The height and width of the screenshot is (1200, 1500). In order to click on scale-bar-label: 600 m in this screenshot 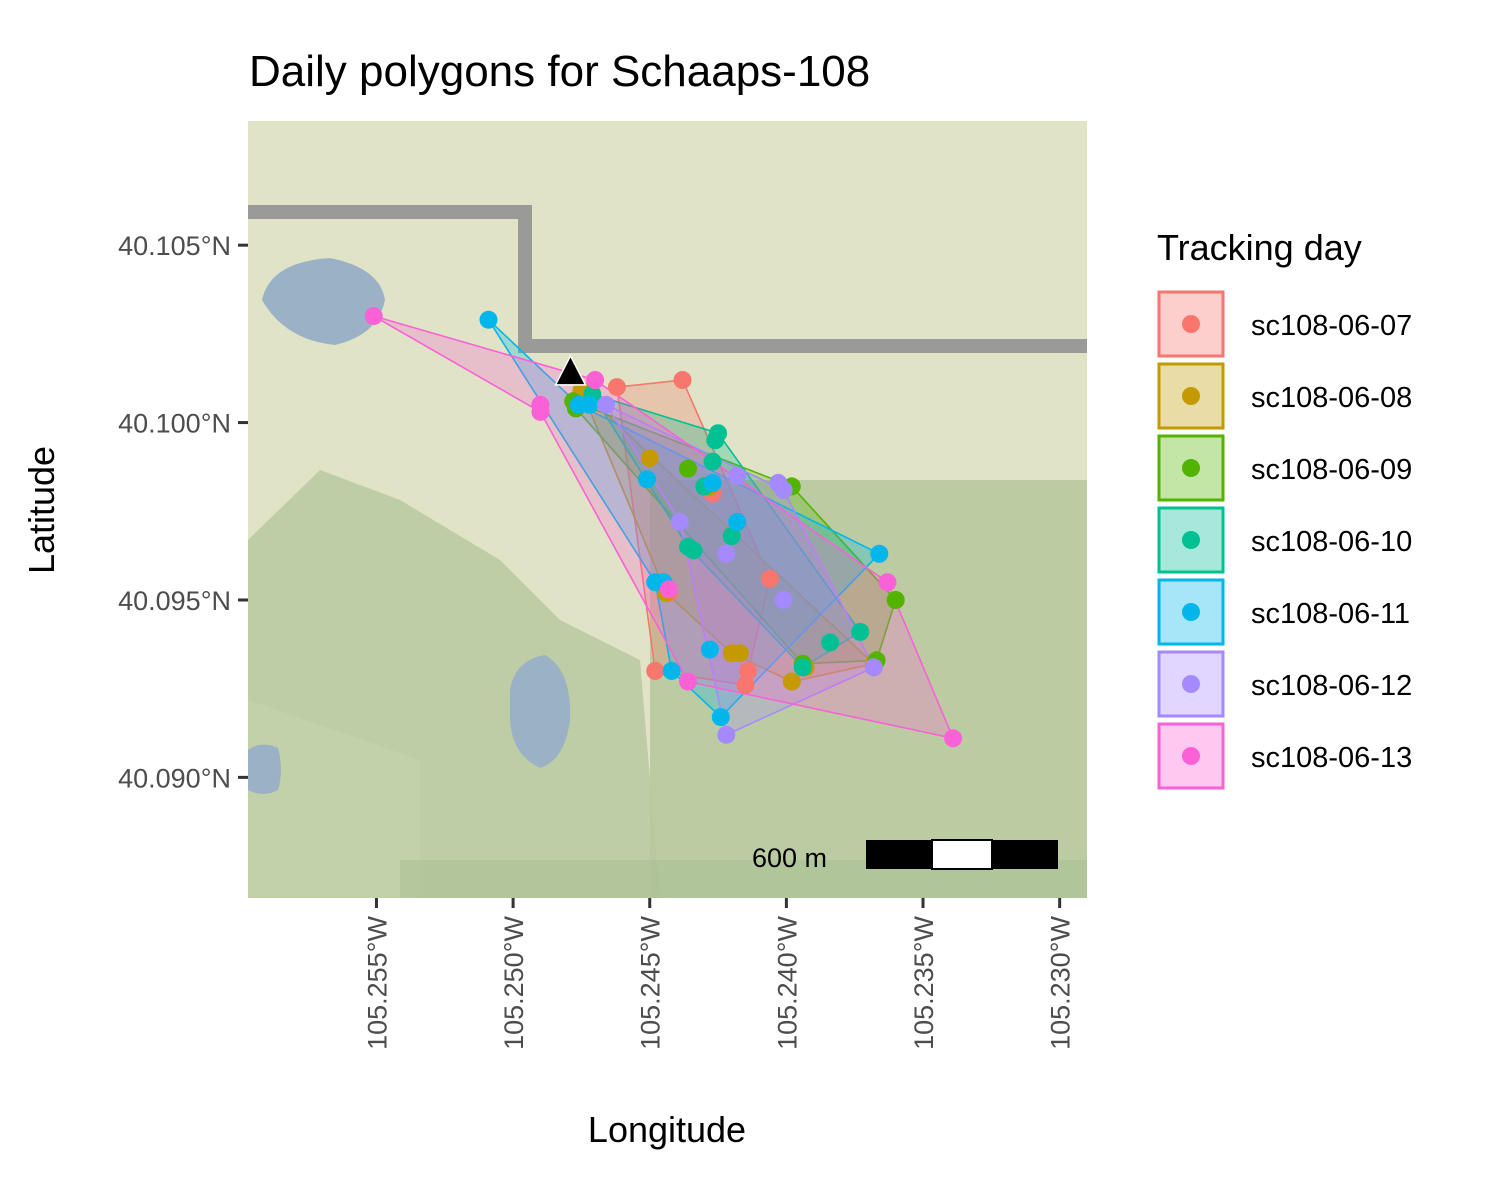, I will do `click(789, 858)`.